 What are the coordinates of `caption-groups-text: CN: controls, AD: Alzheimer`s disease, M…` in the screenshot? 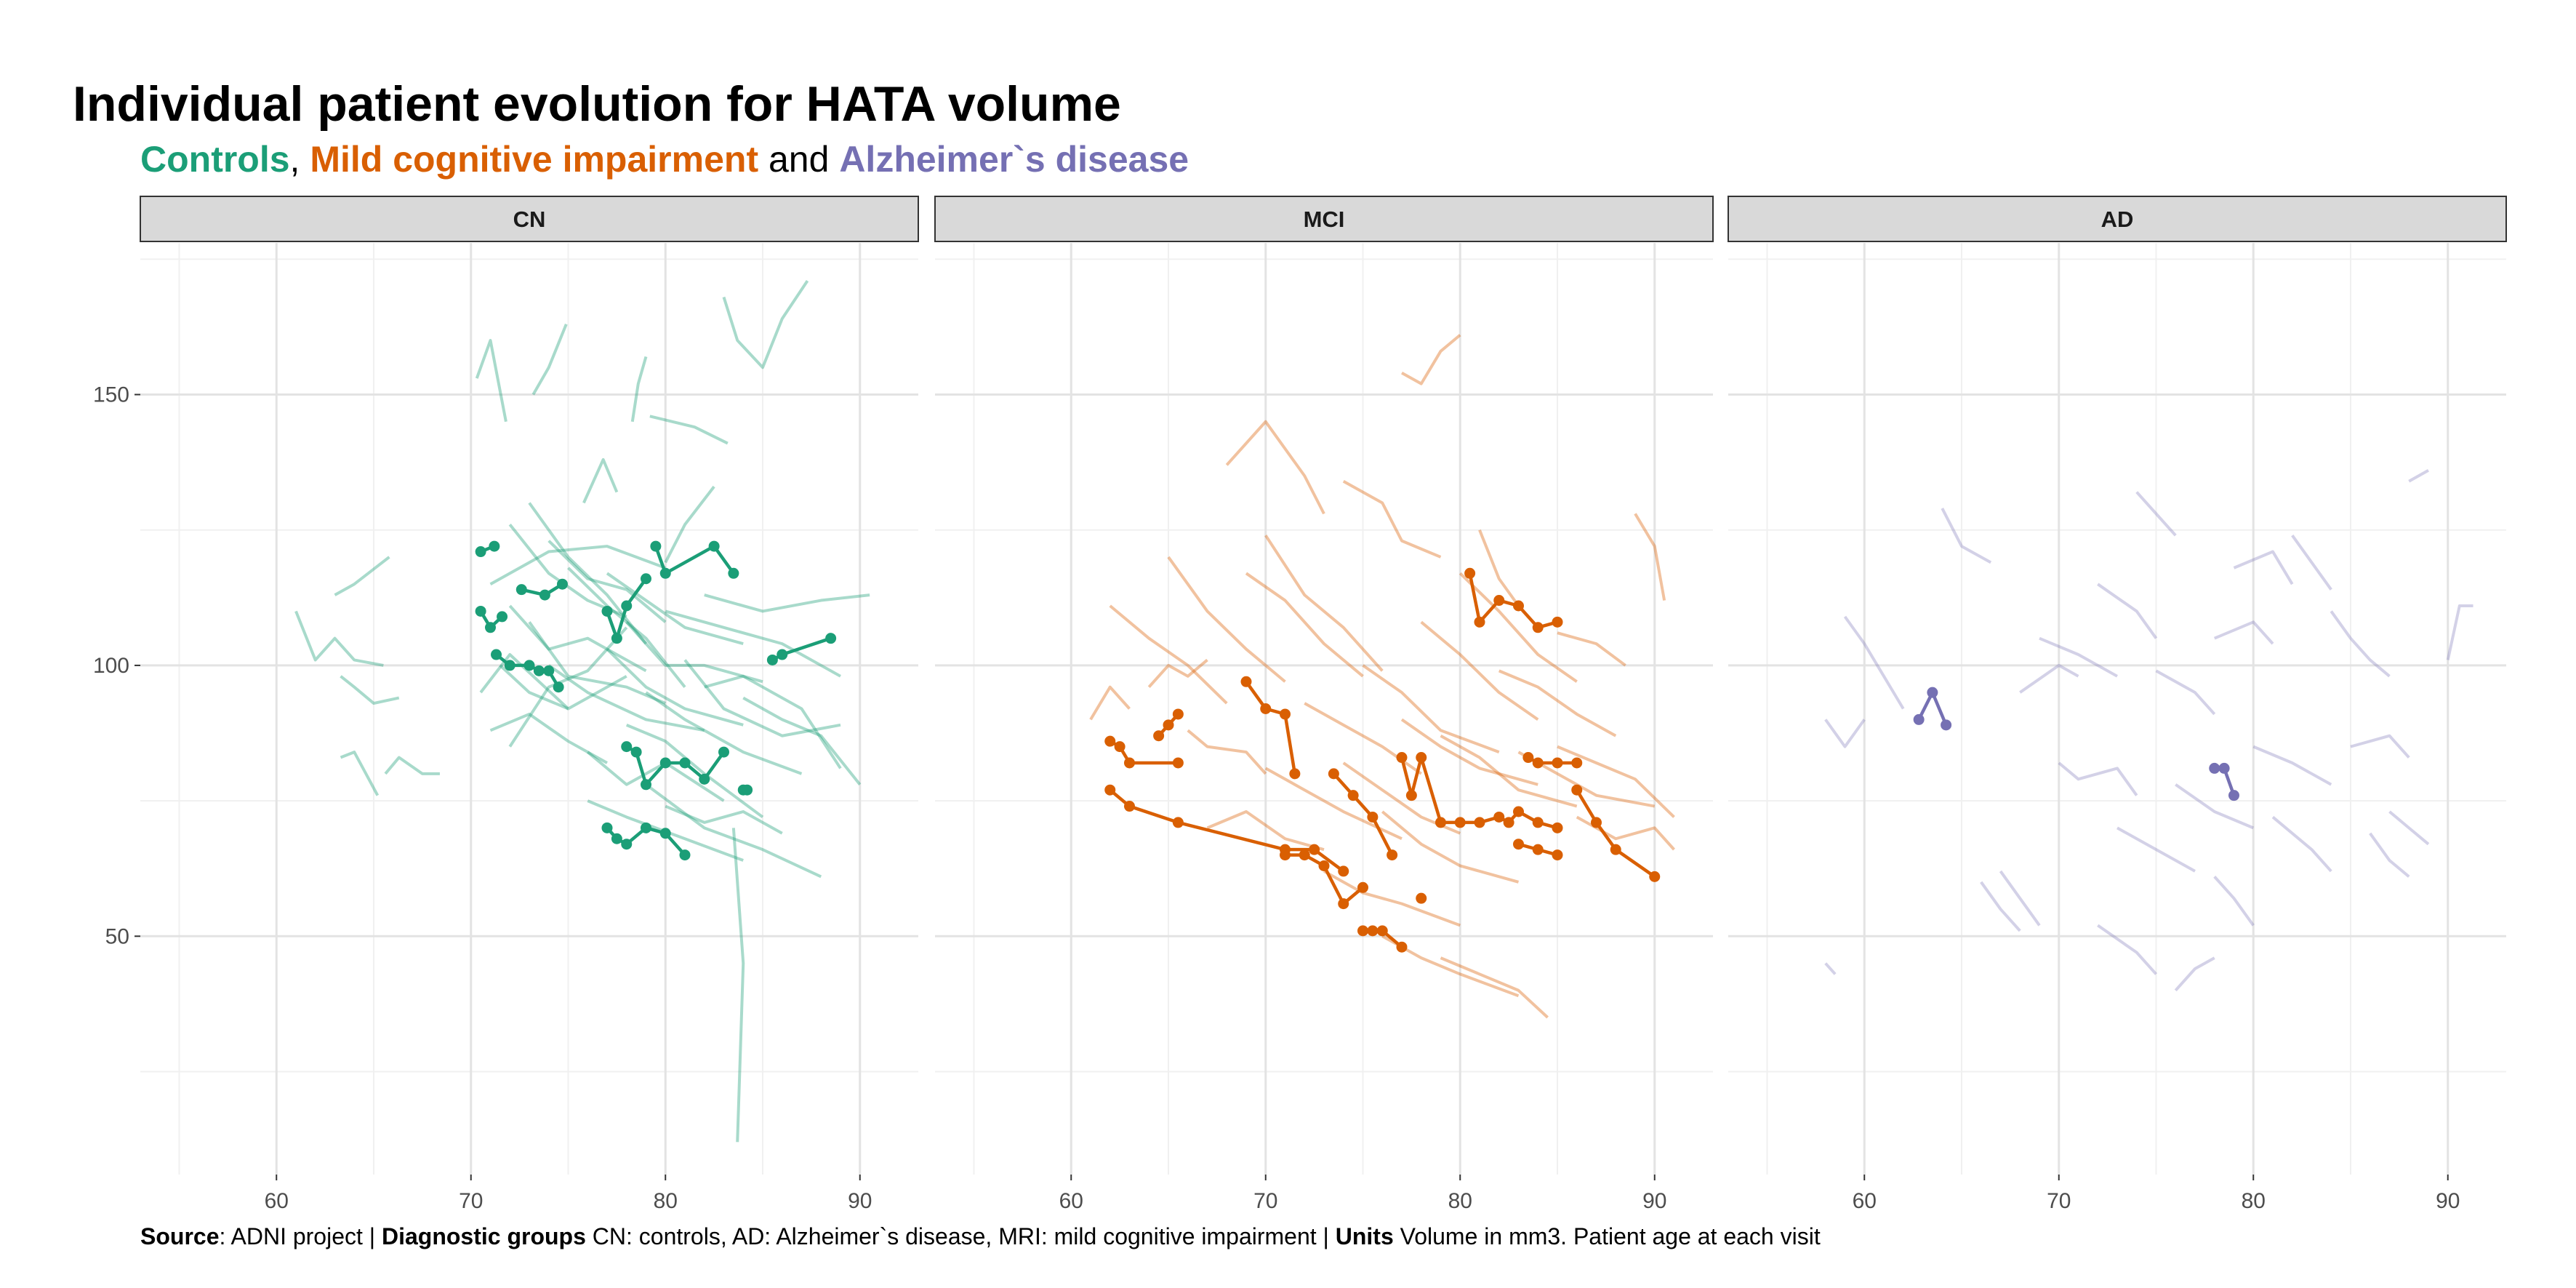 It's located at (960, 1236).